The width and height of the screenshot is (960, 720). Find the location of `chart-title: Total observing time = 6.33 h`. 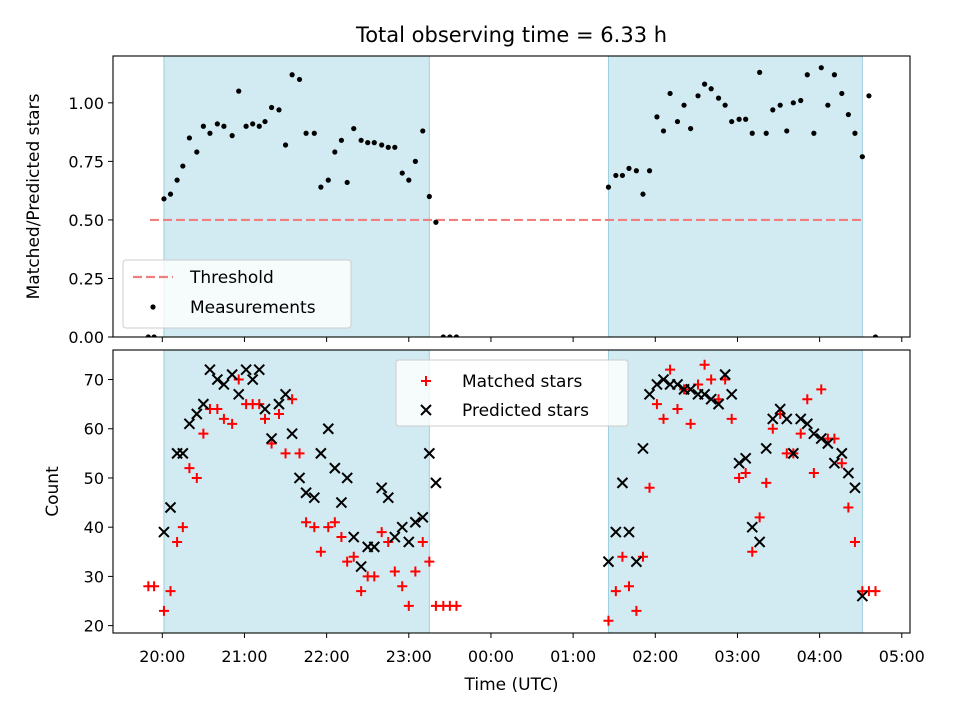

chart-title: Total observing time = 6.33 h is located at coordinates (511, 35).